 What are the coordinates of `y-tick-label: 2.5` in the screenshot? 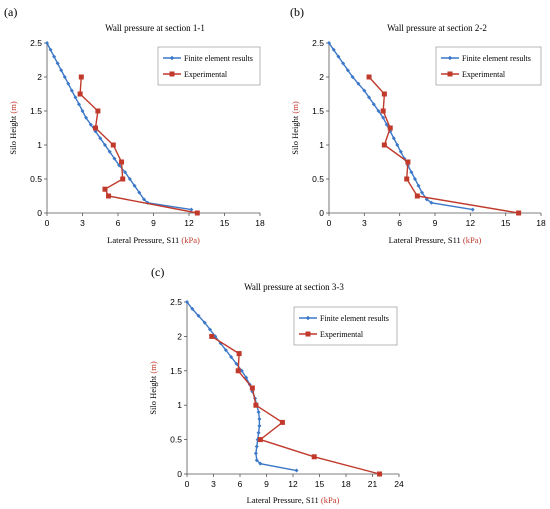 It's located at (36, 43).